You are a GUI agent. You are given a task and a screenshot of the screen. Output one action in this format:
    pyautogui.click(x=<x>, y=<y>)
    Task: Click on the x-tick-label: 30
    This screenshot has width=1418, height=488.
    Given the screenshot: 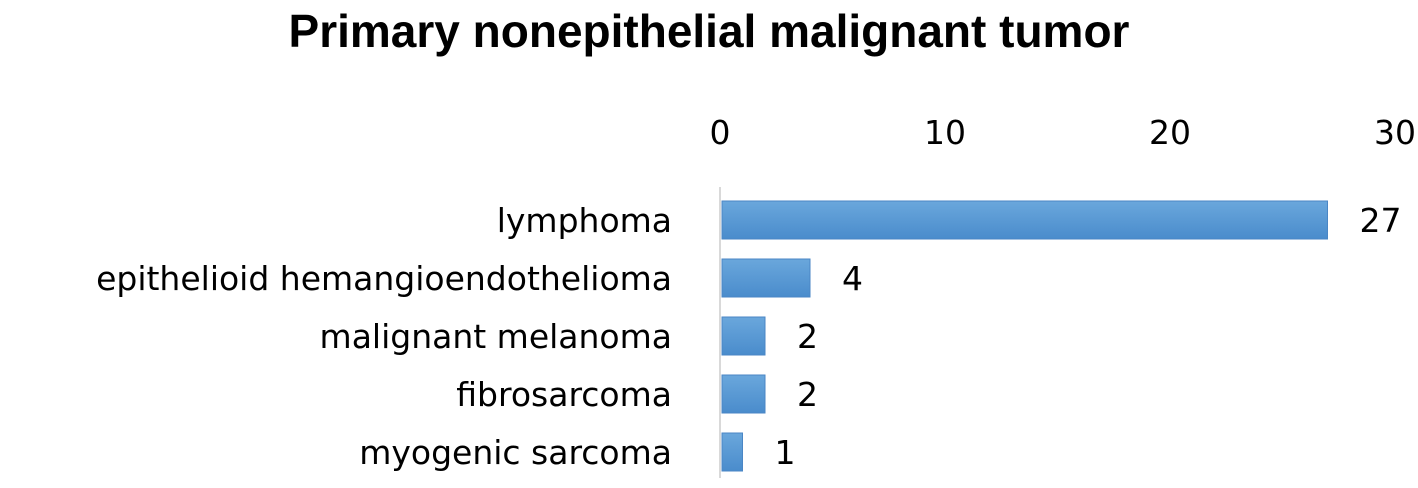 What is the action you would take?
    pyautogui.click(x=1395, y=132)
    